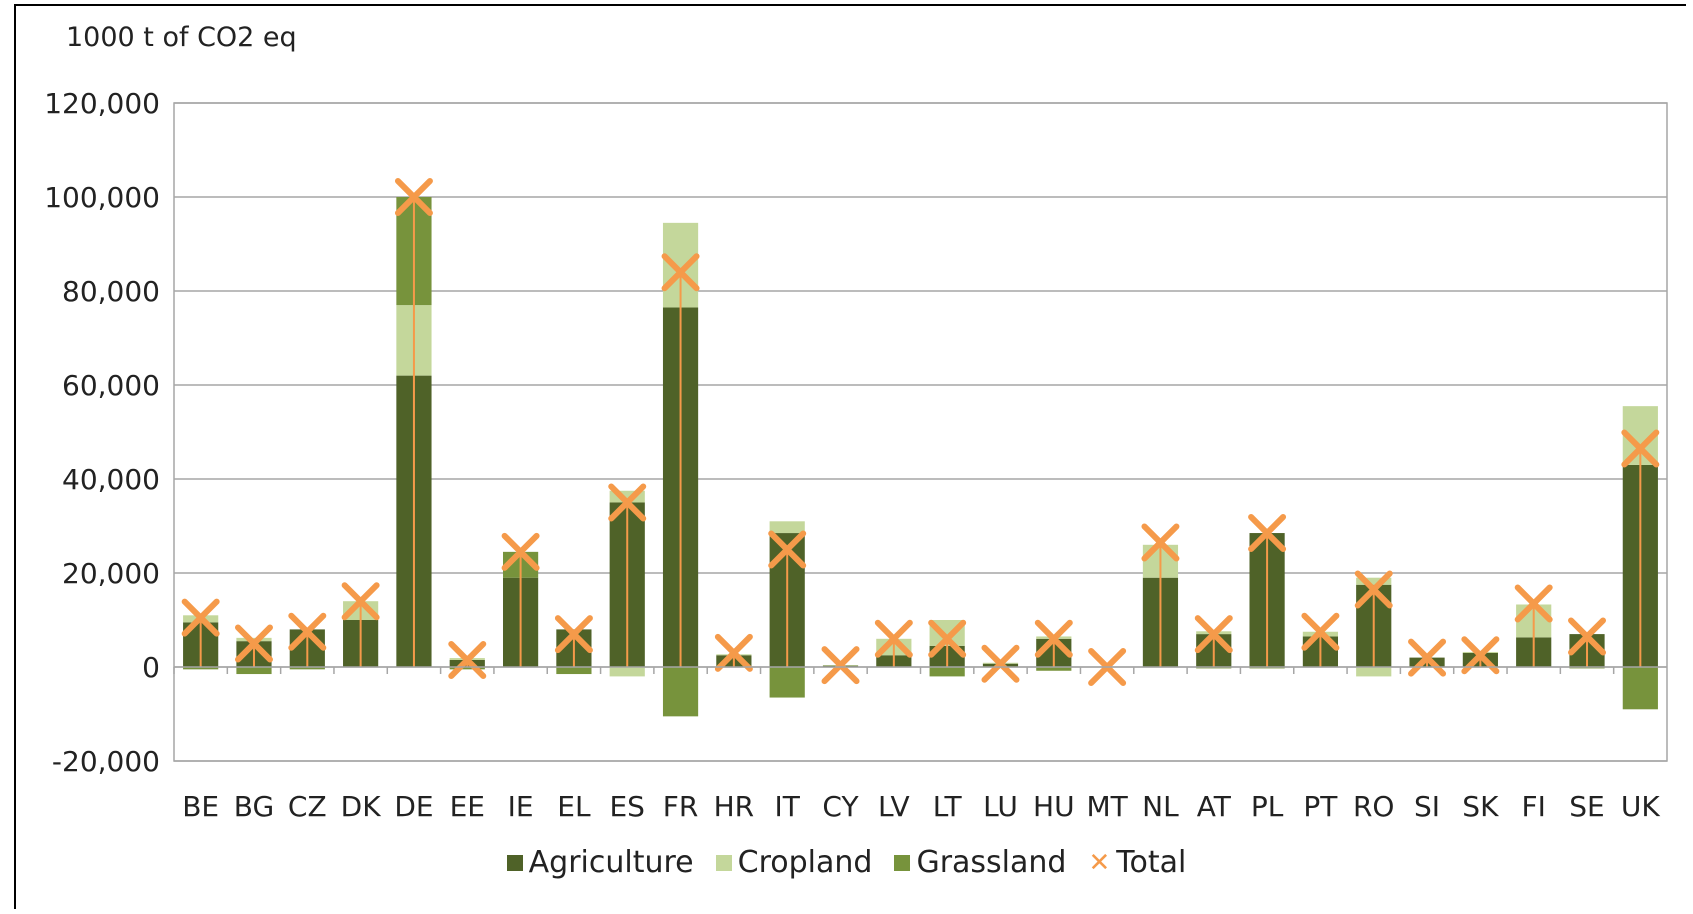 This screenshot has height=914, width=1693. I want to click on y-tick-label: 120,000, so click(102, 103).